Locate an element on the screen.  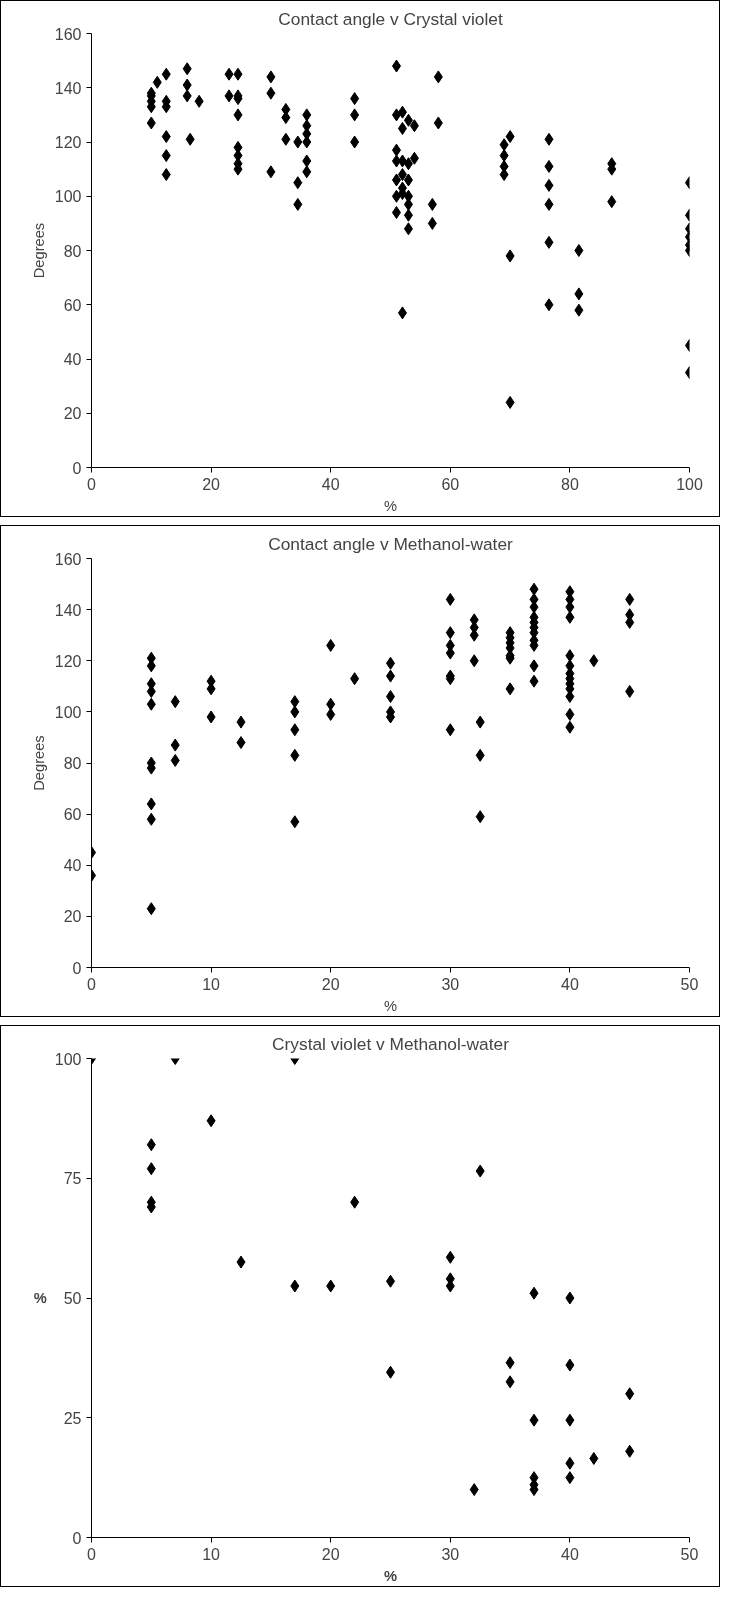
y-tick-label: 50 is located at coordinates (72, 1298).